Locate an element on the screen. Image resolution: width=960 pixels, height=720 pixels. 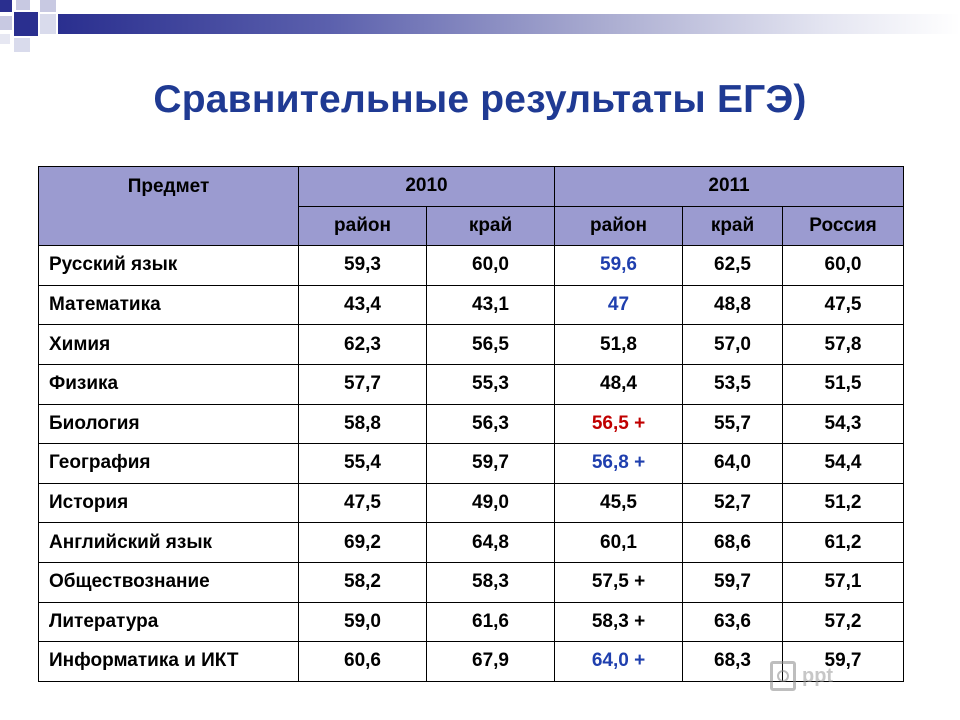
value-cell: 56,3 is located at coordinates (490, 424).